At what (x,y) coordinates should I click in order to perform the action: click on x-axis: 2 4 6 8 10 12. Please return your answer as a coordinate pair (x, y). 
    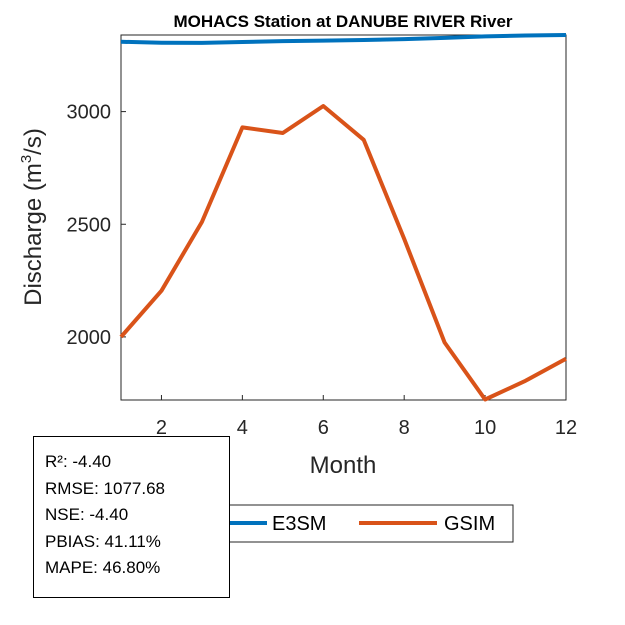
    Looking at the image, I should click on (366, 417).